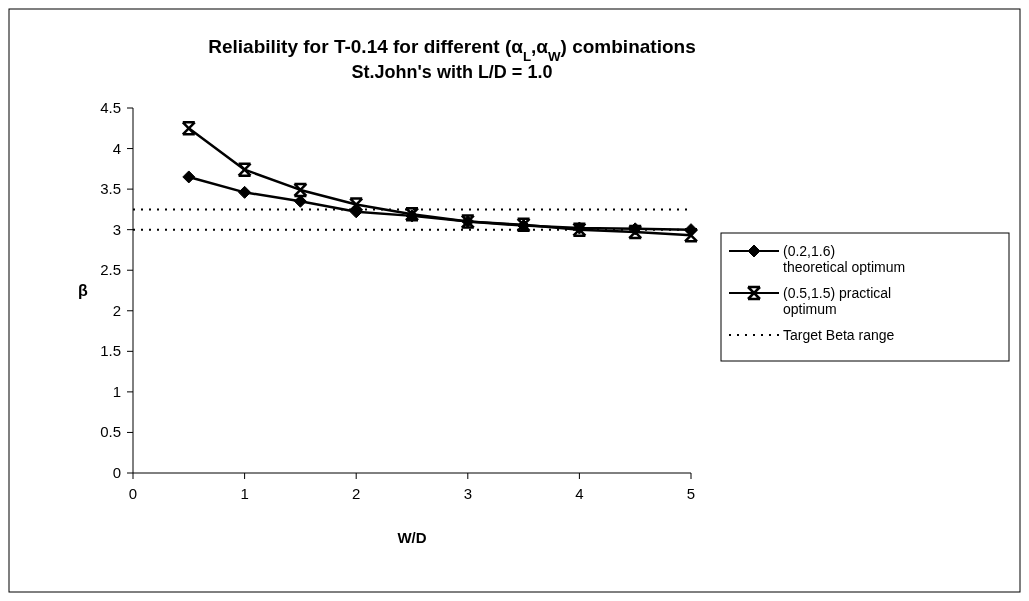 This screenshot has height=601, width=1029. I want to click on x-axis-title: W/D, so click(412, 537).